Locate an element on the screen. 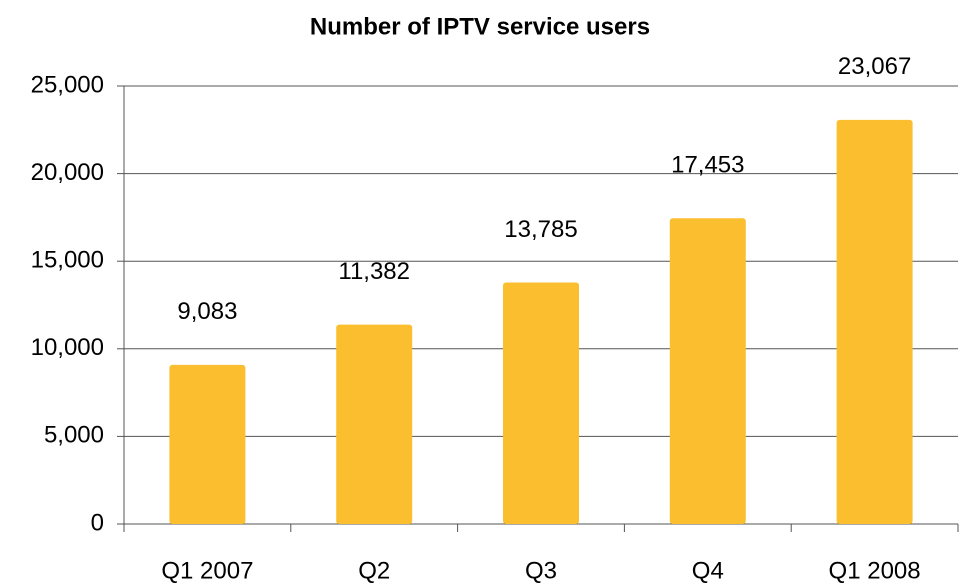 The width and height of the screenshot is (959, 587). x-tick-label: Q4 is located at coordinates (708, 570).